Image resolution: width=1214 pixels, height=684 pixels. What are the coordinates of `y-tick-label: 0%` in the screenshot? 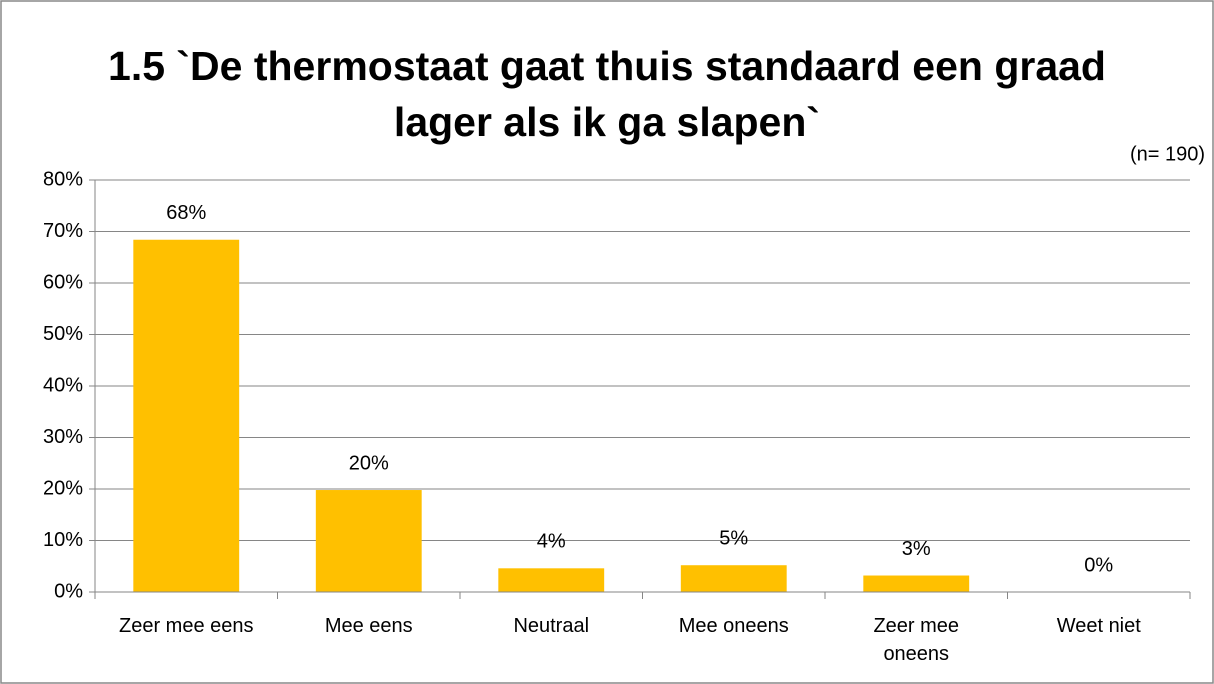 It's located at (68, 591).